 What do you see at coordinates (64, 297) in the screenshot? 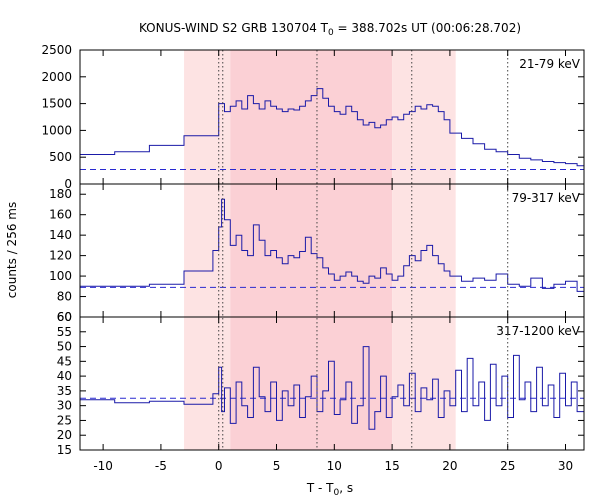
I see `y-tick-label-1-1: 80` at bounding box center [64, 297].